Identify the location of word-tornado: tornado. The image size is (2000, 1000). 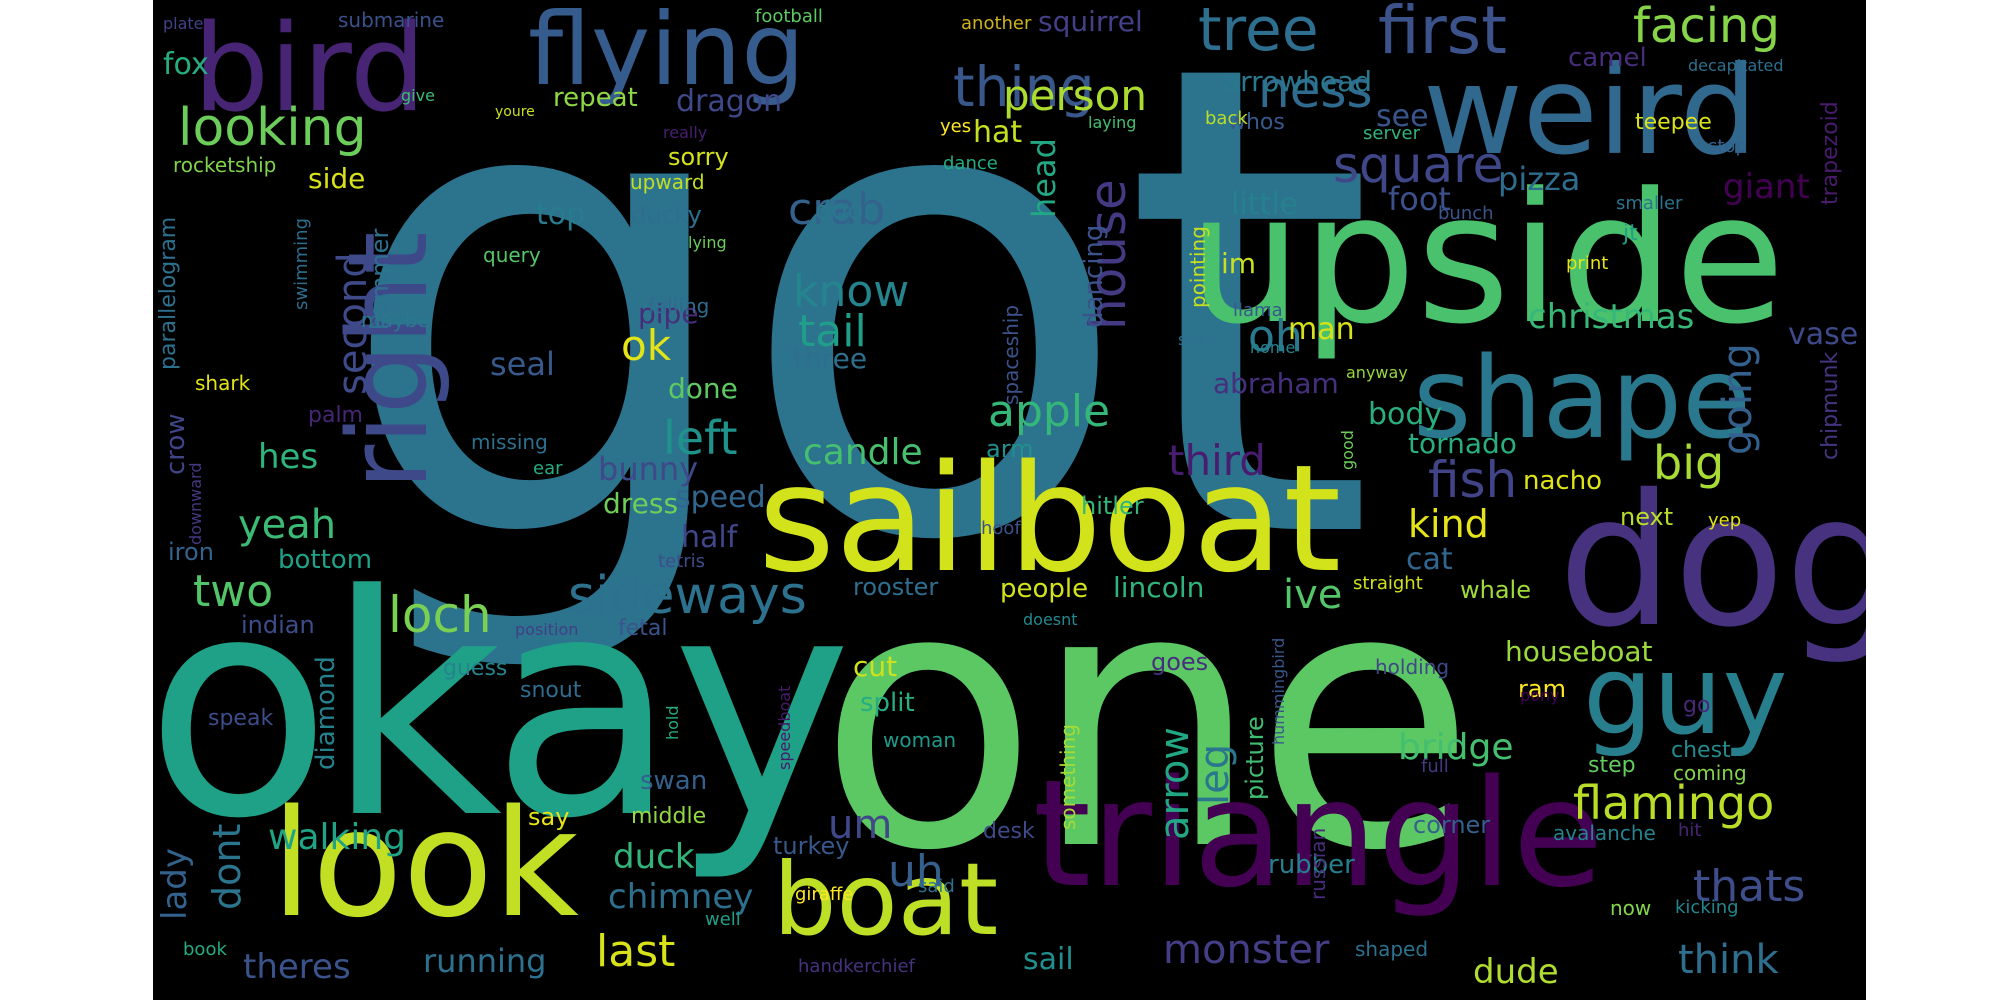
(1462, 443).